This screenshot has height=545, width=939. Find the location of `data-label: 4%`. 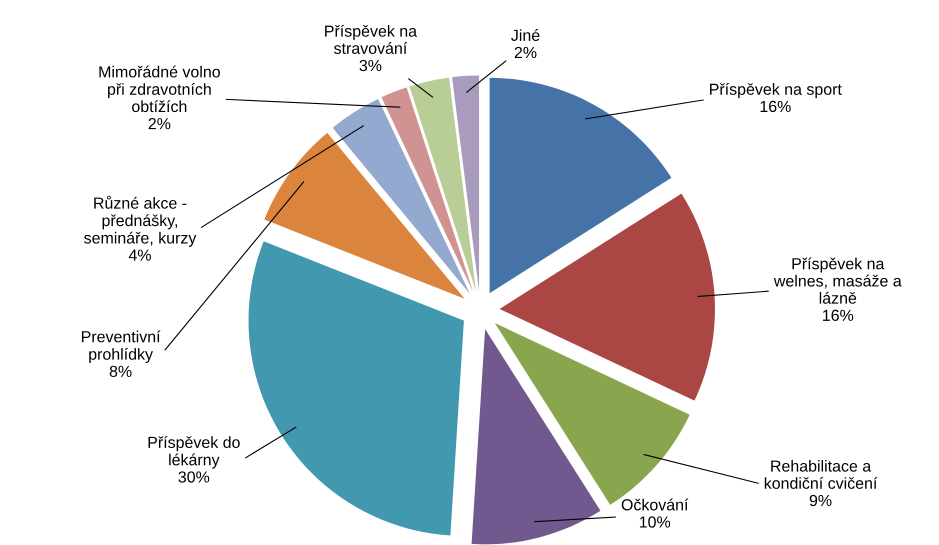

data-label: 4% is located at coordinates (139, 255).